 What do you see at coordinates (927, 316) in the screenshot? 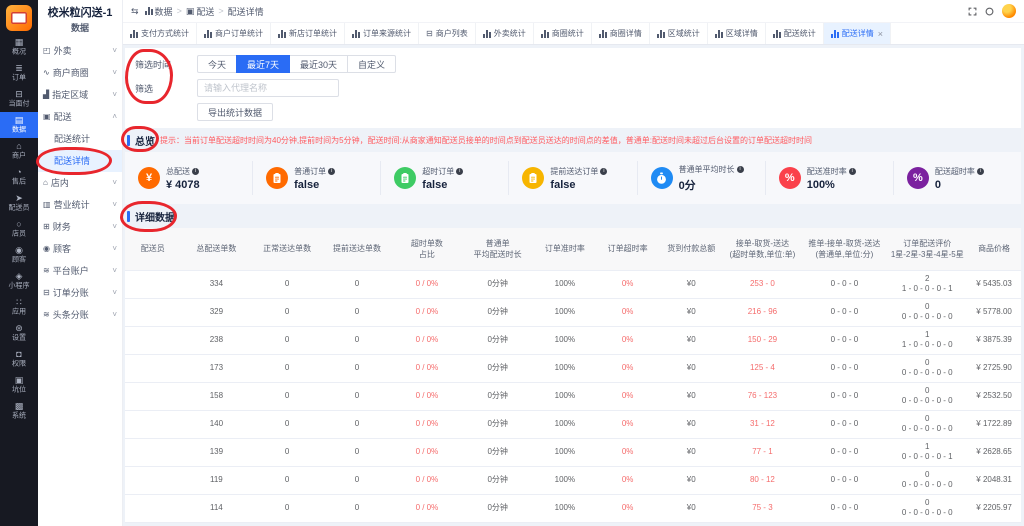
I see `rating-stars: 0 - 0 - 0 - 0 - 0` at bounding box center [927, 316].